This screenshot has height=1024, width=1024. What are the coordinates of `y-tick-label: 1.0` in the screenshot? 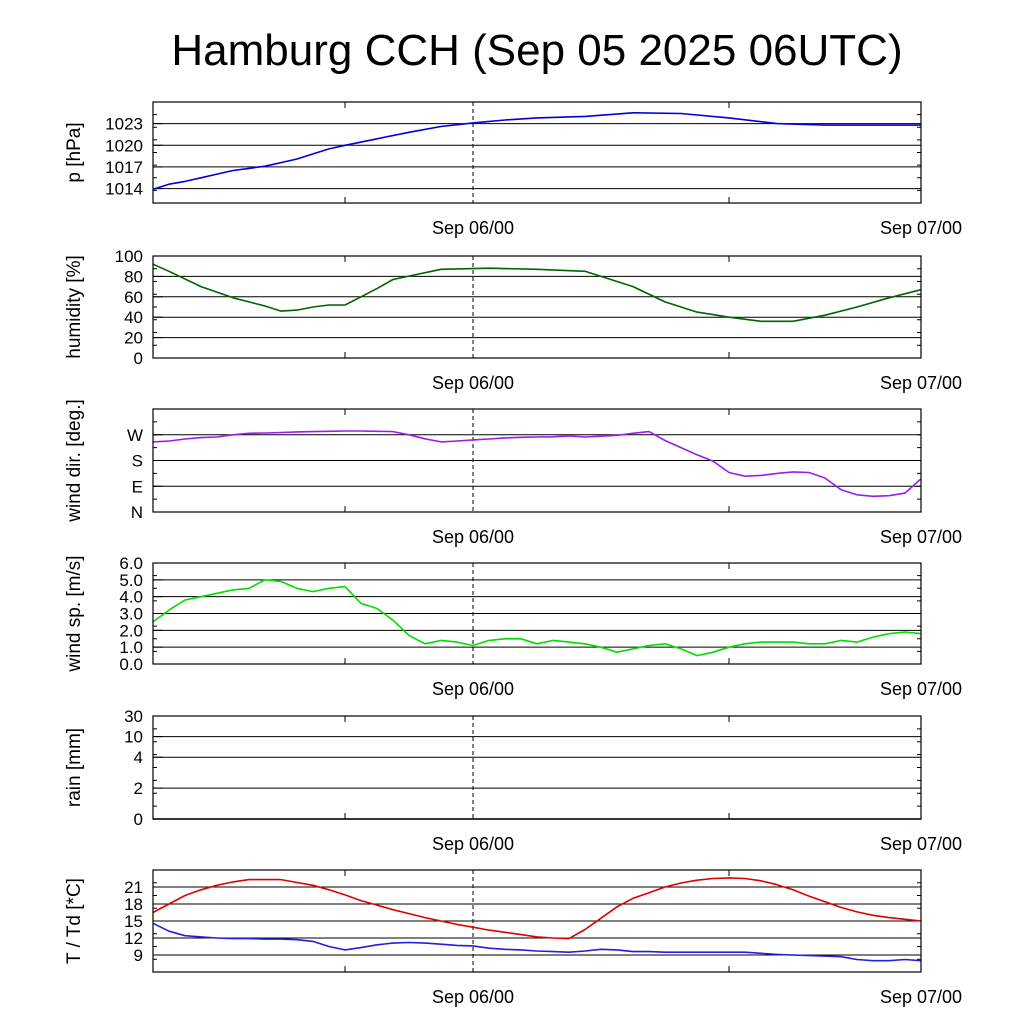 It's located at (131, 647).